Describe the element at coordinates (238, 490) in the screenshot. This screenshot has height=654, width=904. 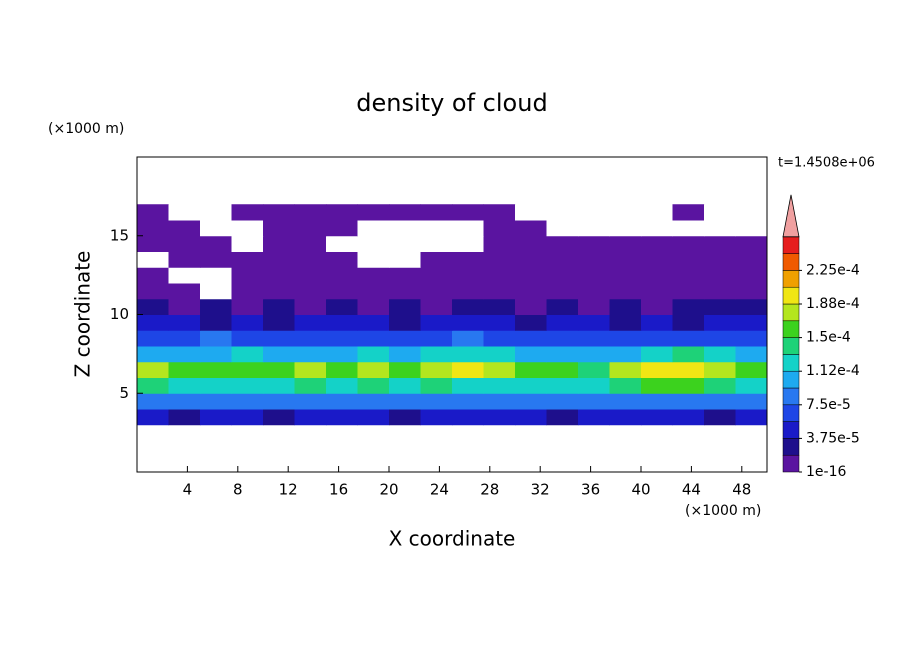
I see `x-tick-label: 8` at that location.